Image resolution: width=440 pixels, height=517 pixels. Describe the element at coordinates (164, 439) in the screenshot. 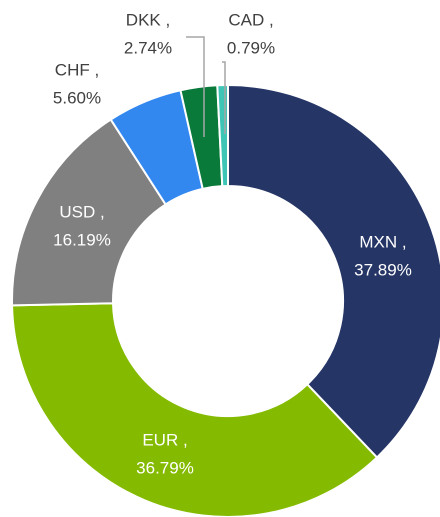

I see `slice-category-label: EUR ,` at that location.